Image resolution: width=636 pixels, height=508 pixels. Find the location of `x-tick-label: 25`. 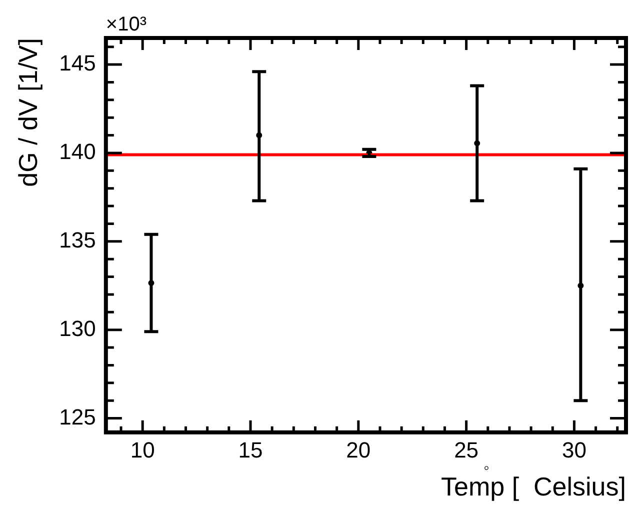

x-tick-label: 25 is located at coordinates (466, 450).